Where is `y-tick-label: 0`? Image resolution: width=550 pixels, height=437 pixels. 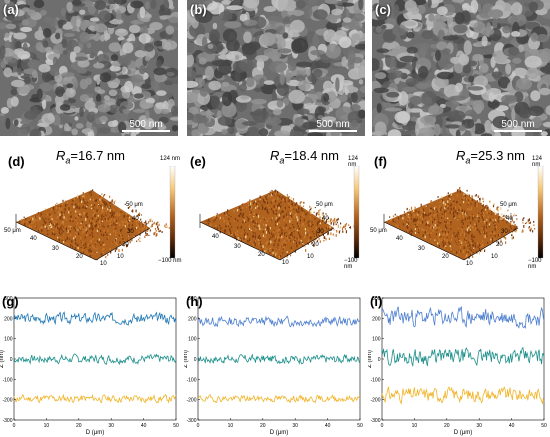
y-tick-label: 0 is located at coordinates (379, 360).